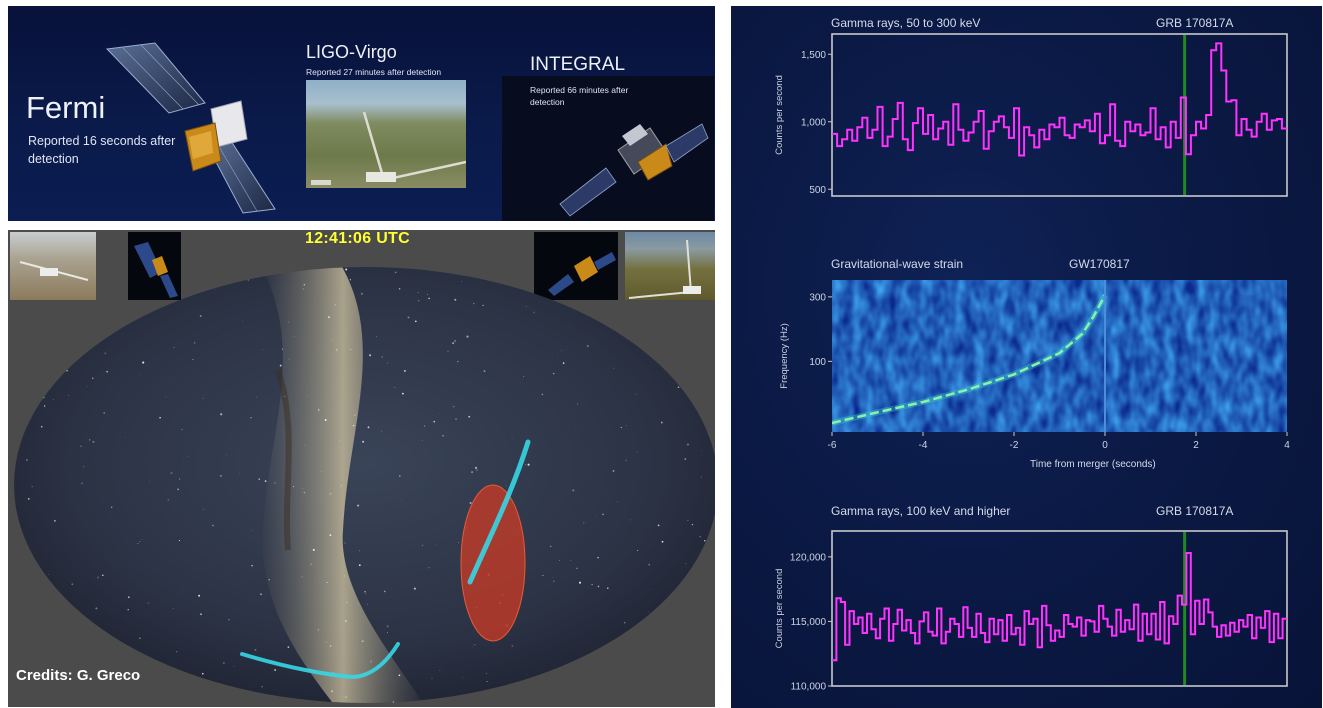 This screenshot has height=708, width=1323. What do you see at coordinates (579, 96) in the screenshot?
I see `integral-report-time: Reported 66 minutes after detection` at bounding box center [579, 96].